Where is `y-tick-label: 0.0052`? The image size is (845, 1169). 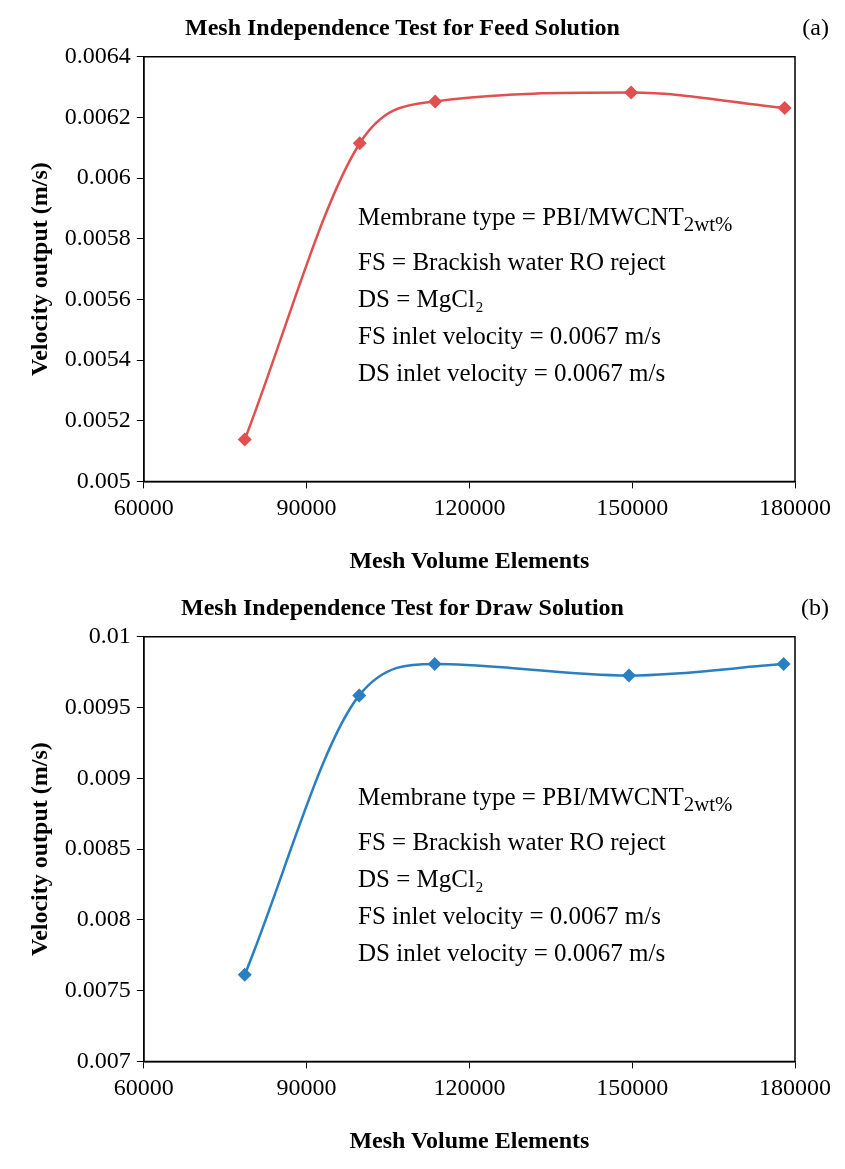 y-tick-label: 0.0052 is located at coordinates (97, 419).